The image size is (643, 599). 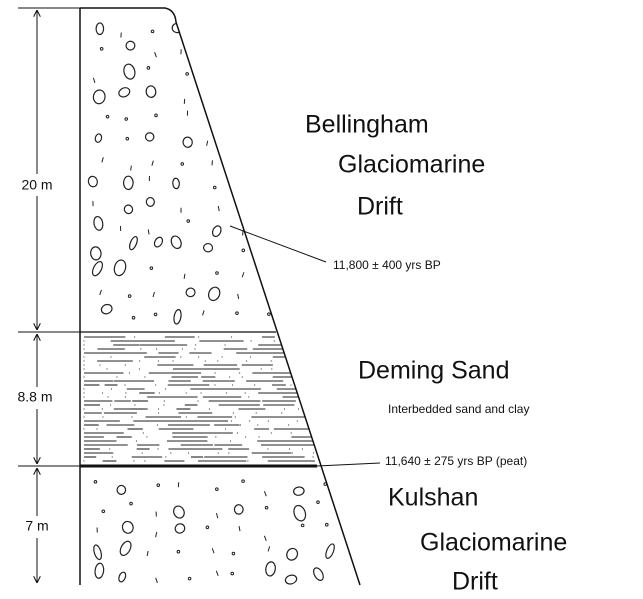 I want to click on leader-line, so click(x=278, y=244).